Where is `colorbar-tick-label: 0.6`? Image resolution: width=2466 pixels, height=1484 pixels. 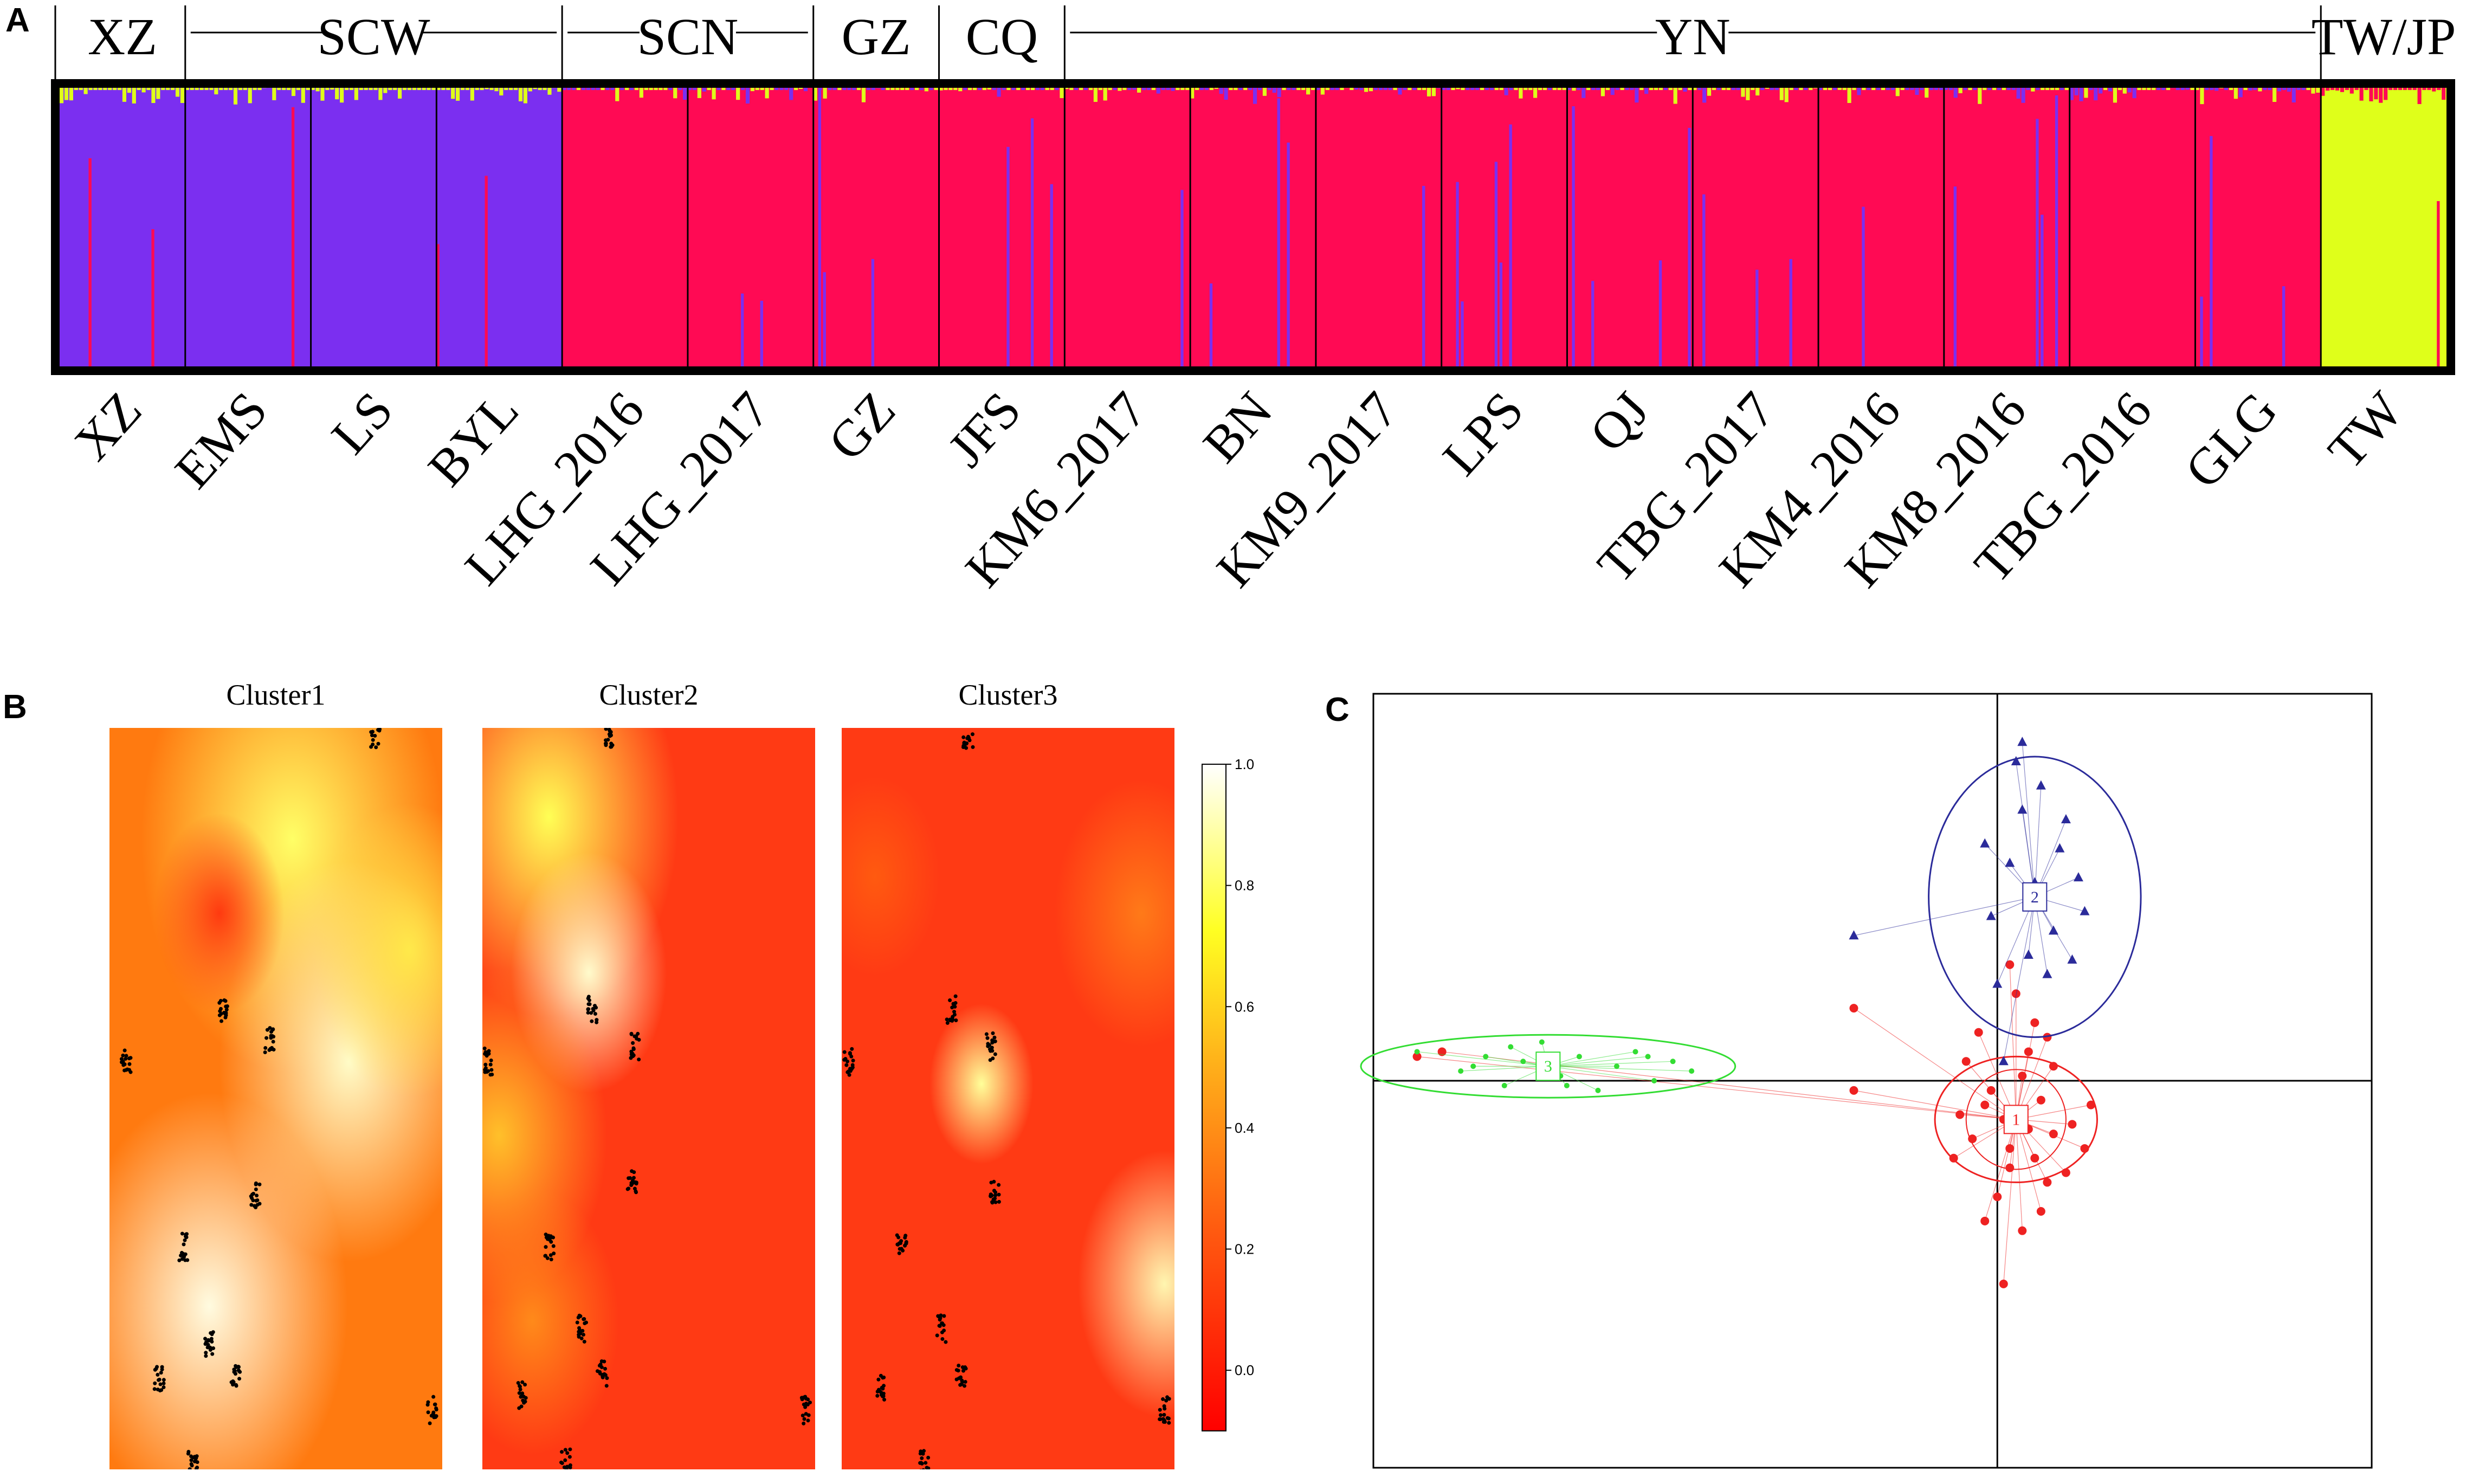 colorbar-tick-label: 0.6 is located at coordinates (1245, 1006).